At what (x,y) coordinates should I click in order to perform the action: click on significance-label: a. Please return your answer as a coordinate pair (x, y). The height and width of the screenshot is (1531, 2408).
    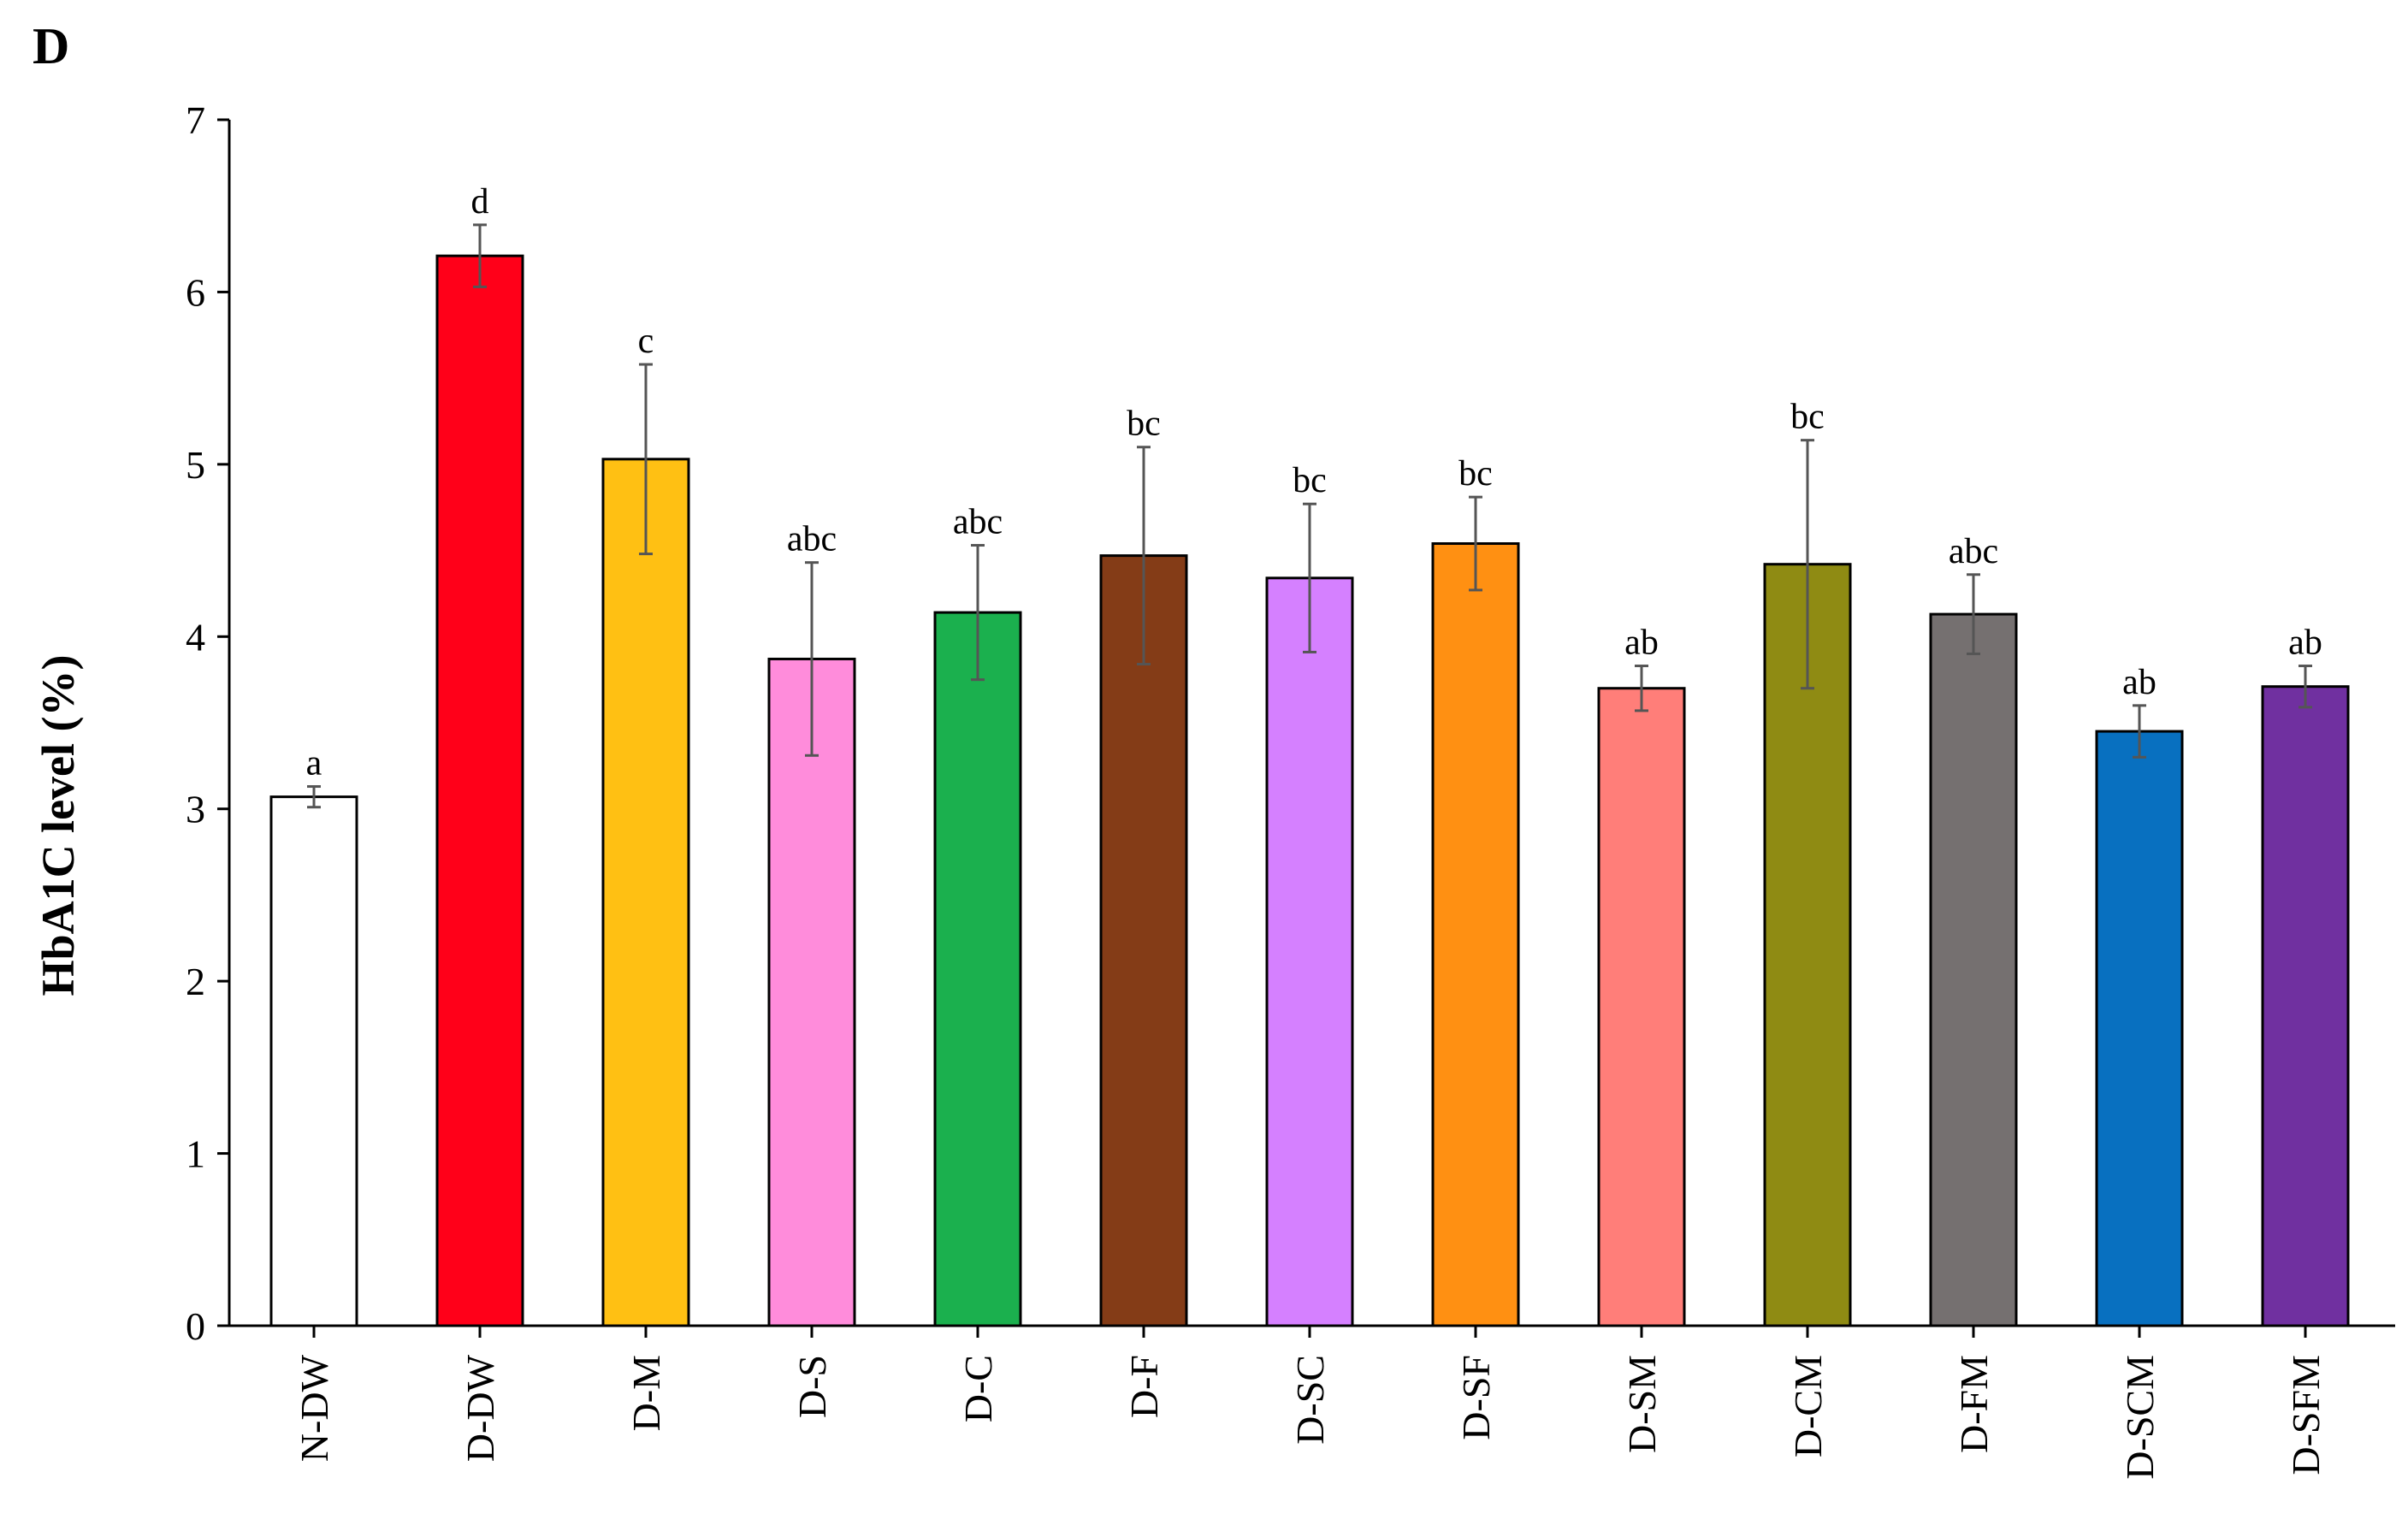
    Looking at the image, I should click on (314, 763).